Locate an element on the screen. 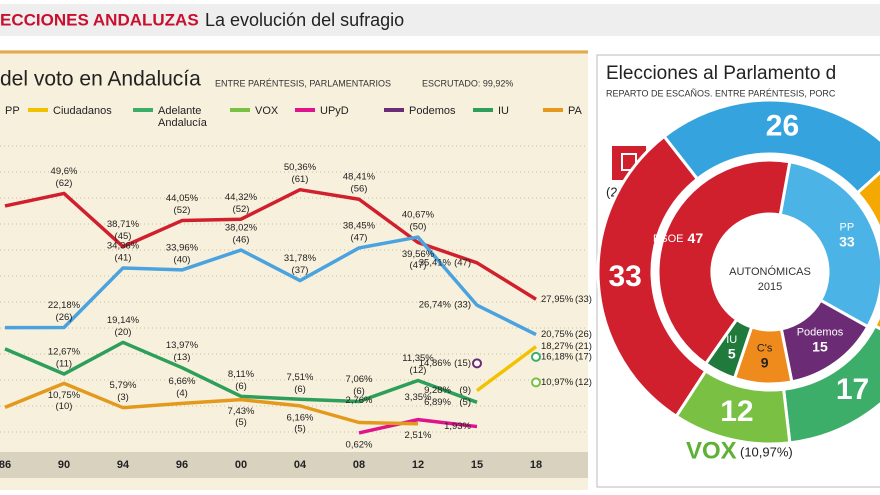 The height and width of the screenshot is (495, 880). value-label: 22,18% is located at coordinates (64, 305).